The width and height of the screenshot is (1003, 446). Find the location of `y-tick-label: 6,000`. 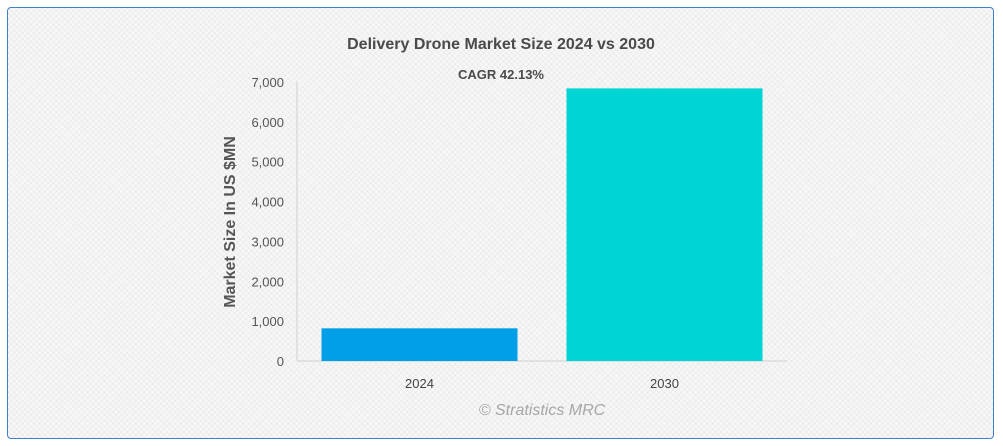

y-tick-label: 6,000 is located at coordinates (267, 122).